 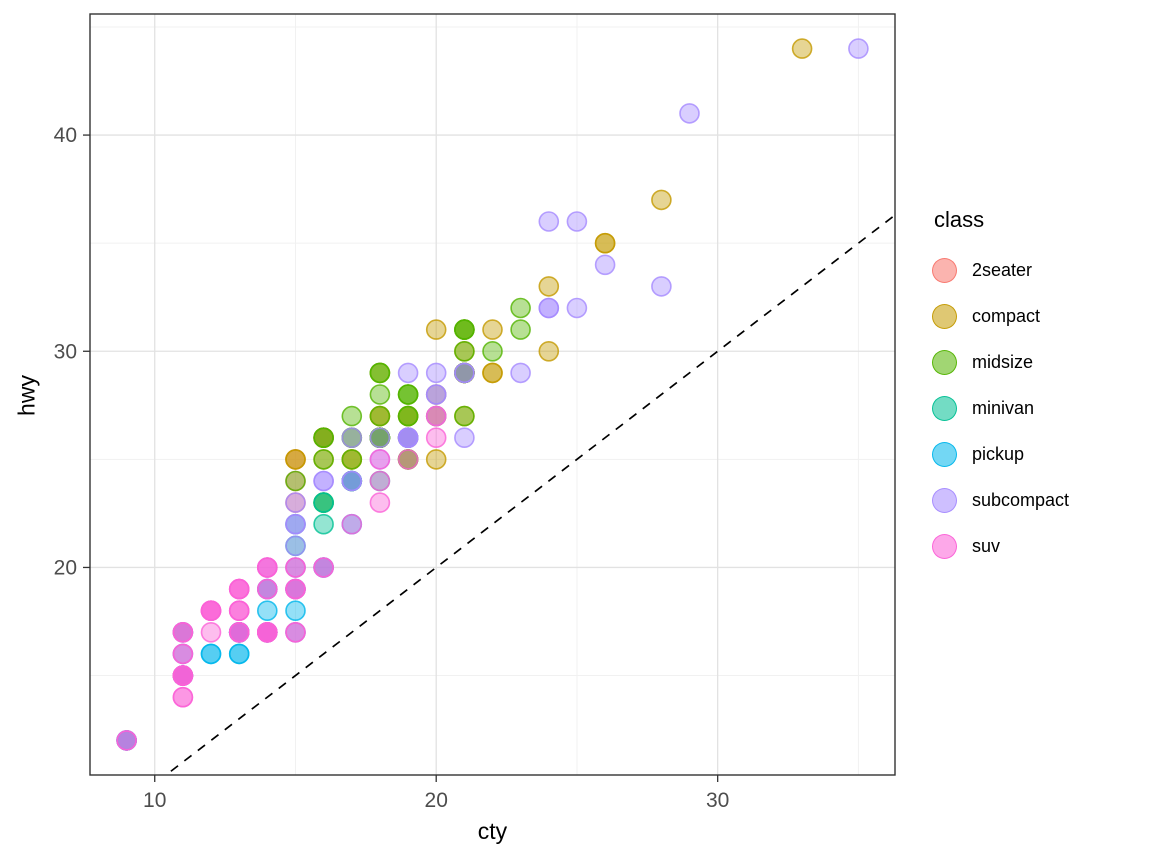 I want to click on legend-entry-label: pickup, so click(x=998, y=453).